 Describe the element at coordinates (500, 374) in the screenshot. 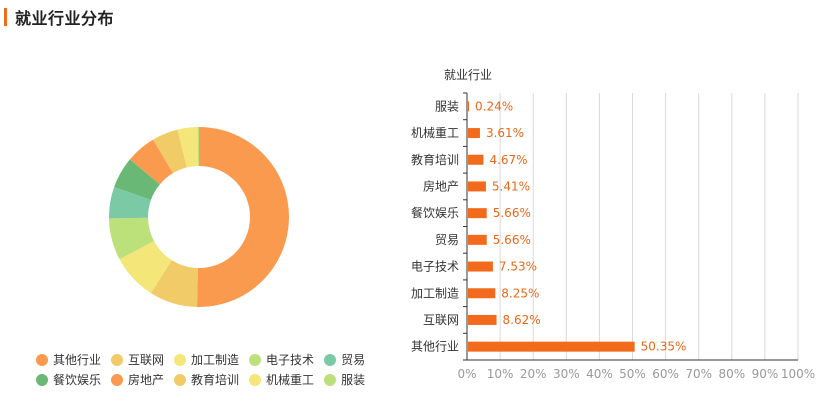

I see `x-tick-label: 10%` at that location.